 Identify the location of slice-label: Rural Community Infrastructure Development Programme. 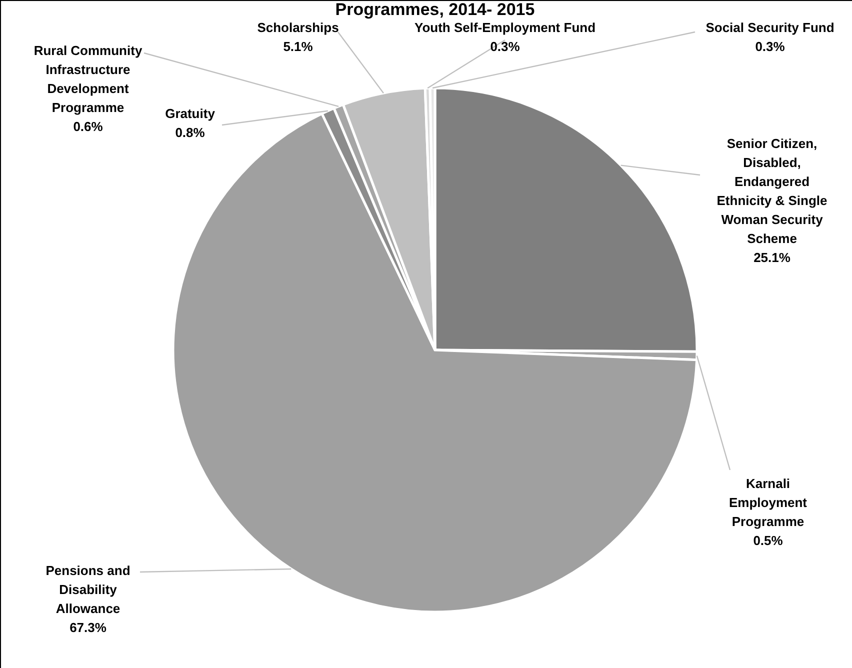
(88, 79).